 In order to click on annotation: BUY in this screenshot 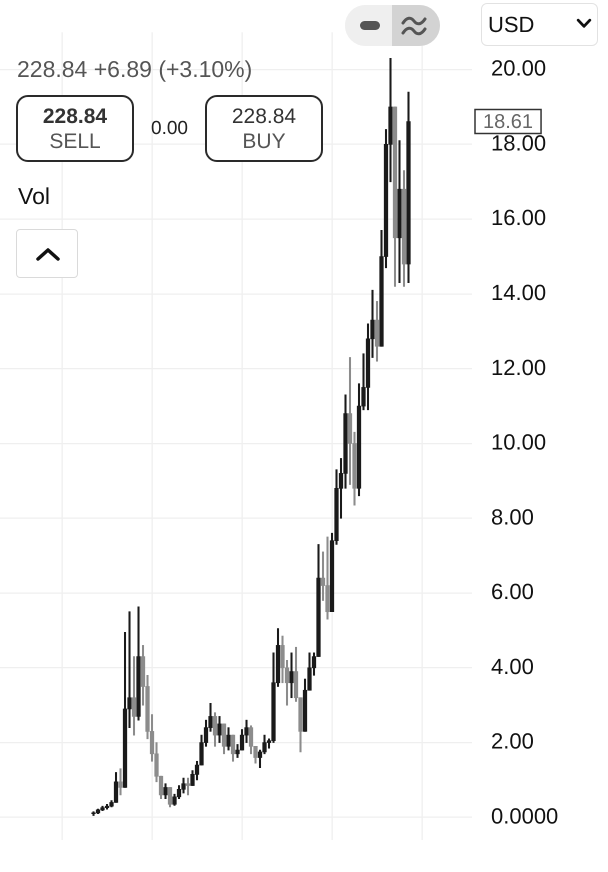, I will do `click(264, 141)`.